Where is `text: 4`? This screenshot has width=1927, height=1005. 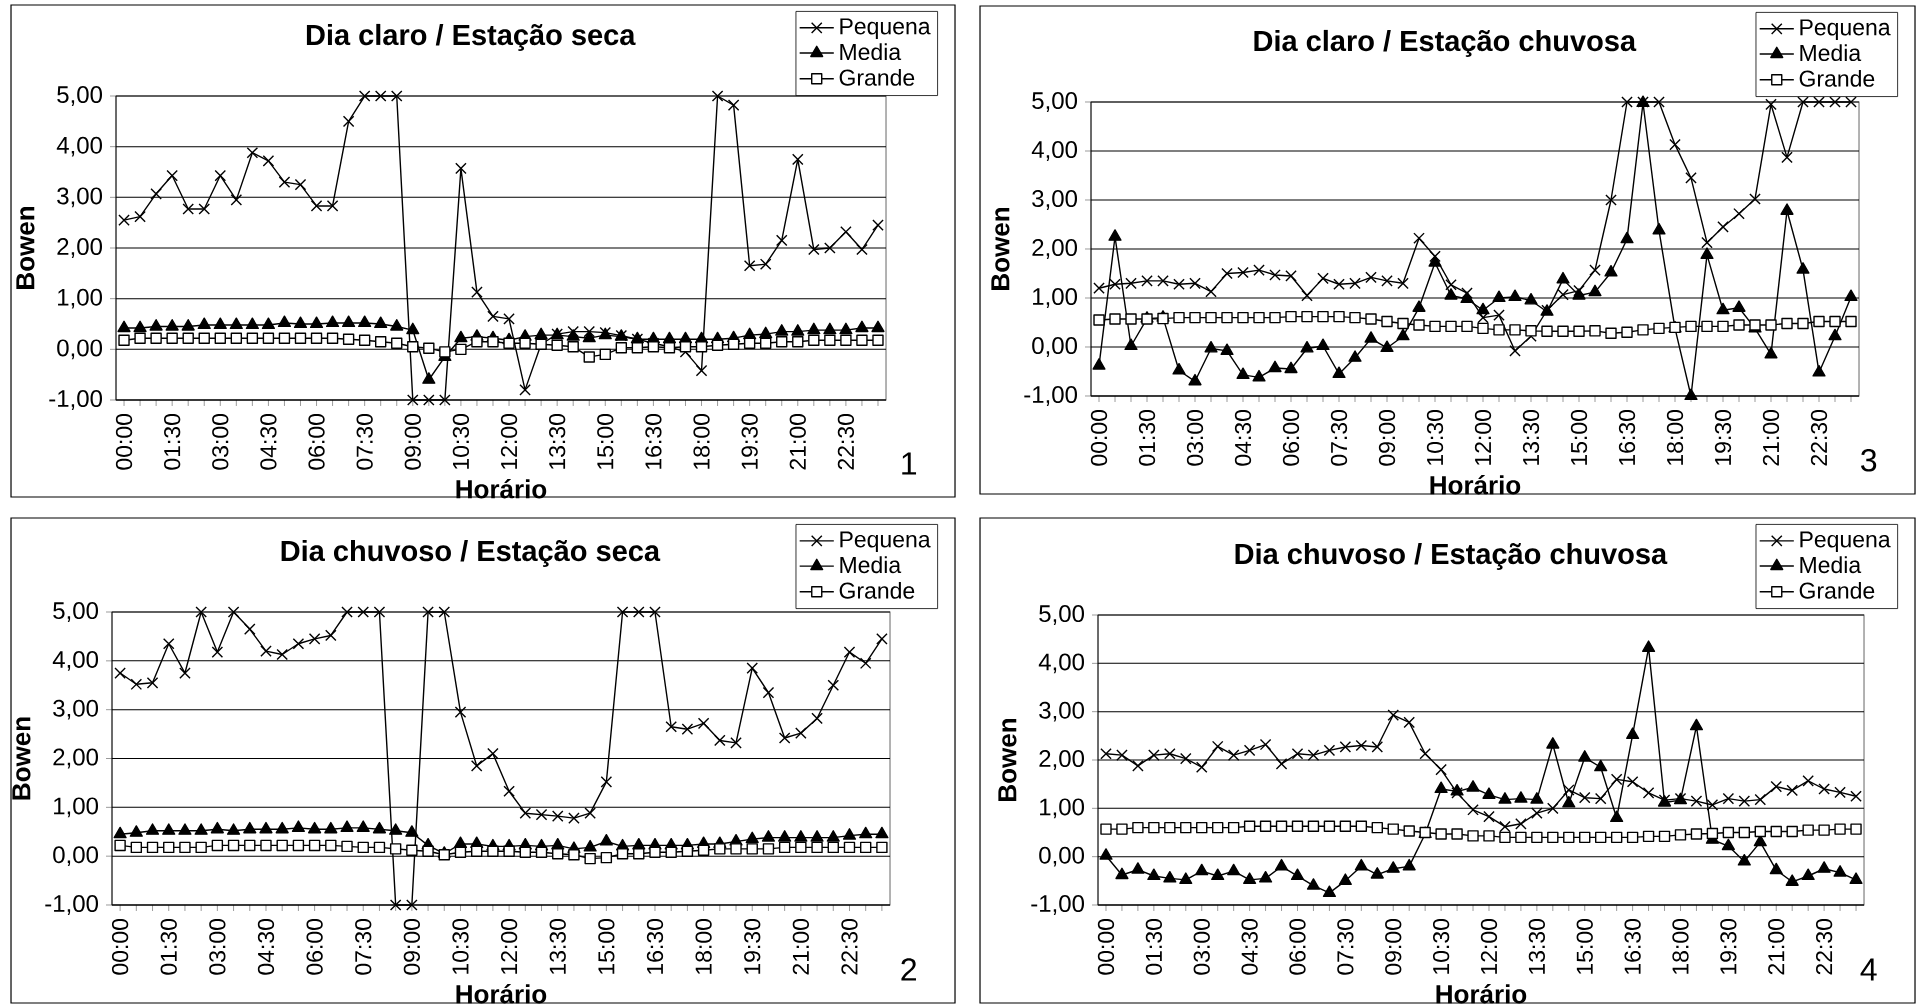
text: 4 is located at coordinates (1868, 969).